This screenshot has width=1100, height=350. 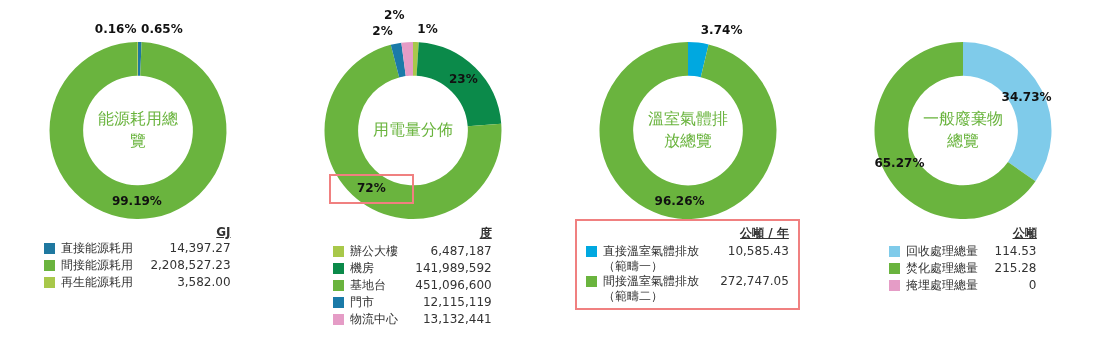 I want to click on data-label: 451,096,600, so click(x=453, y=286).